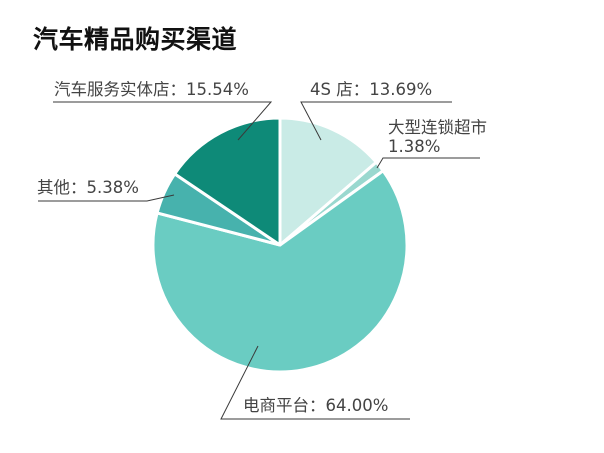 This screenshot has width=604, height=453. What do you see at coordinates (315, 382) in the screenshot?
I see `leader-line-ecommerce` at bounding box center [315, 382].